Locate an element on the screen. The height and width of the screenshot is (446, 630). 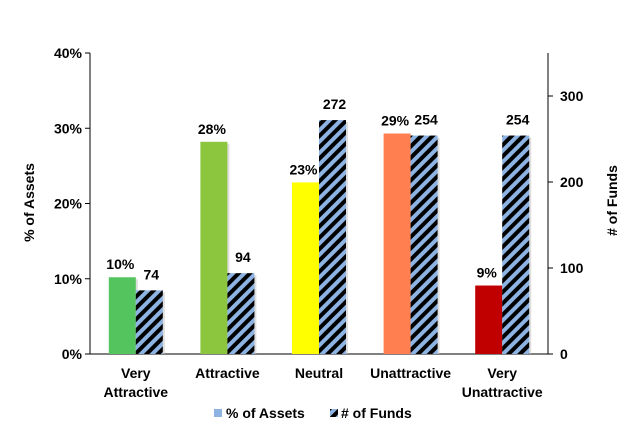
data-label-percent-assets: 23% is located at coordinates (303, 169).